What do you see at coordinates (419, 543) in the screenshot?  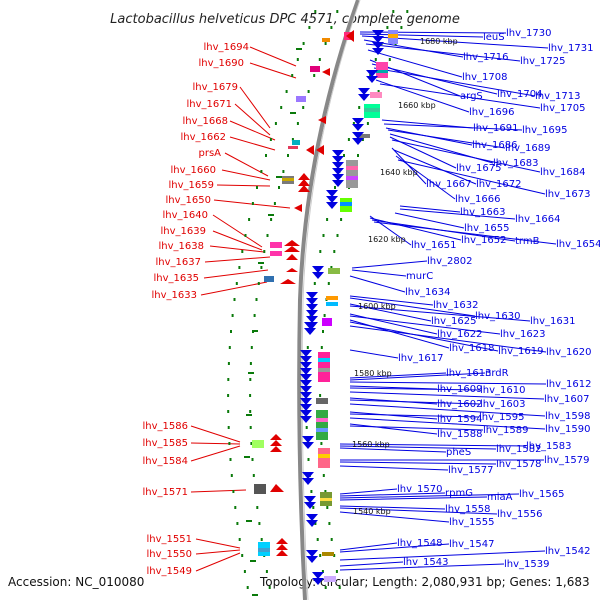 I see `gene-label: lhv_1548` at bounding box center [419, 543].